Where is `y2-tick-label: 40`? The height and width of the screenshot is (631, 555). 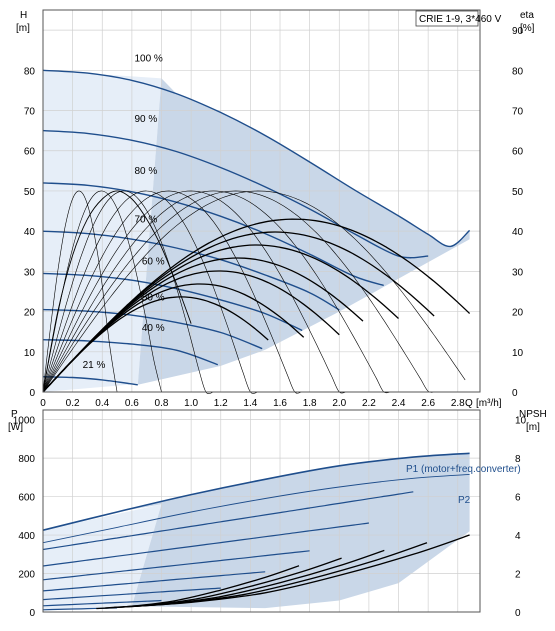
y2-tick-label: 40 is located at coordinates (518, 232).